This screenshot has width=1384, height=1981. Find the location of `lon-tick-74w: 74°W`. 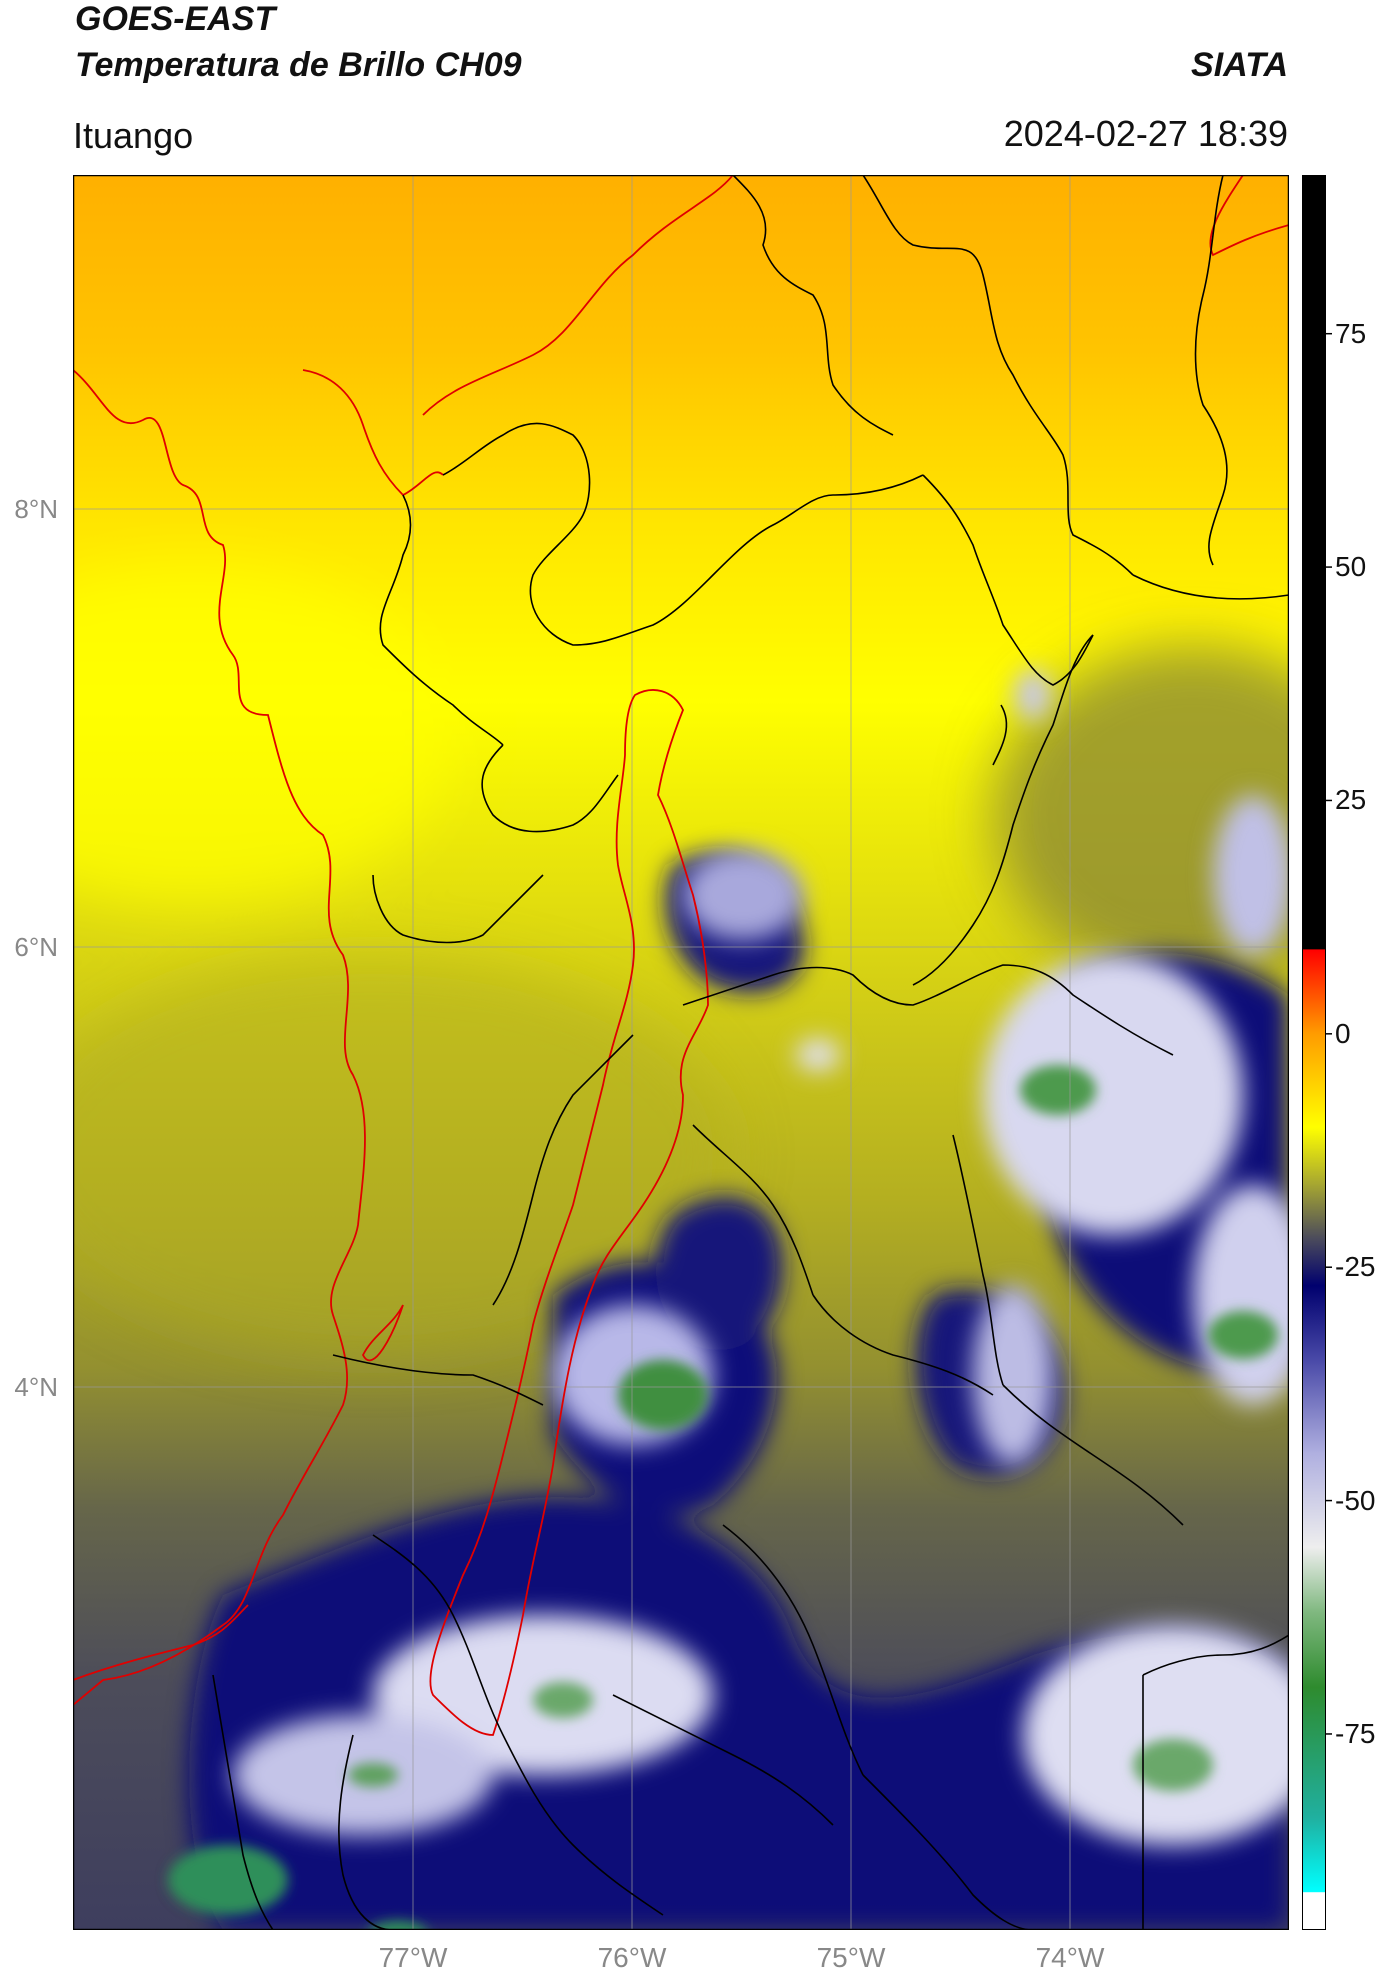

lon-tick-74w: 74°W is located at coordinates (1070, 1957).